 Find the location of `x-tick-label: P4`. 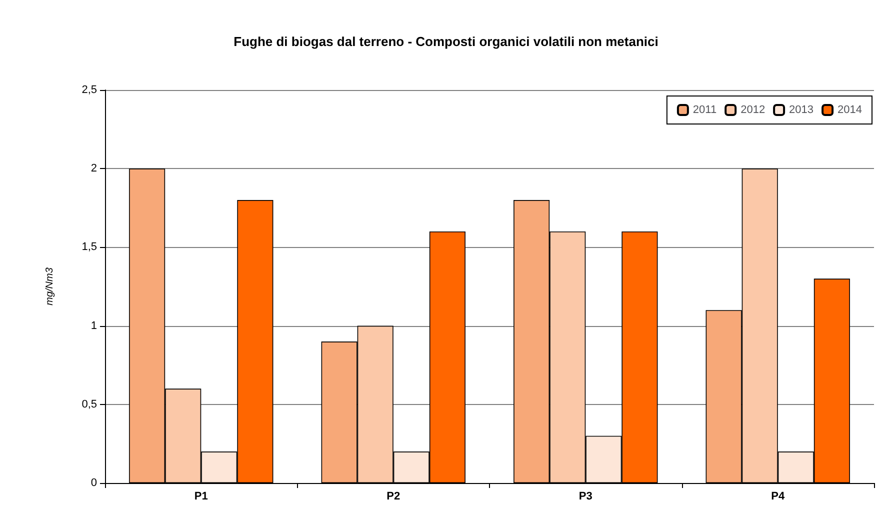

x-tick-label: P4 is located at coordinates (778, 496).